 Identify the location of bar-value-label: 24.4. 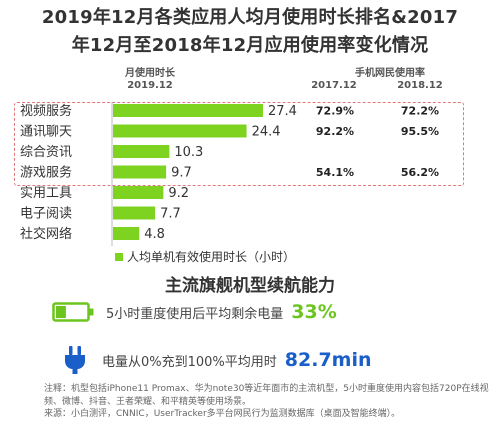
(266, 132).